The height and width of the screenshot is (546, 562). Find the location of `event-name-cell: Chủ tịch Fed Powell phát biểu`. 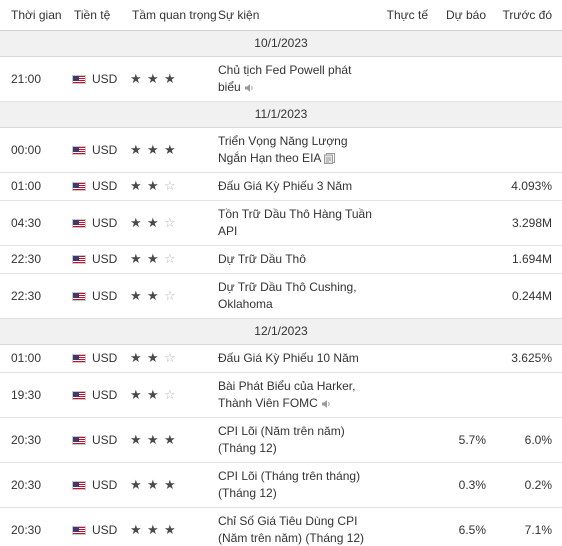

event-name-cell: Chủ tịch Fed Powell phát biểu is located at coordinates (296, 79).